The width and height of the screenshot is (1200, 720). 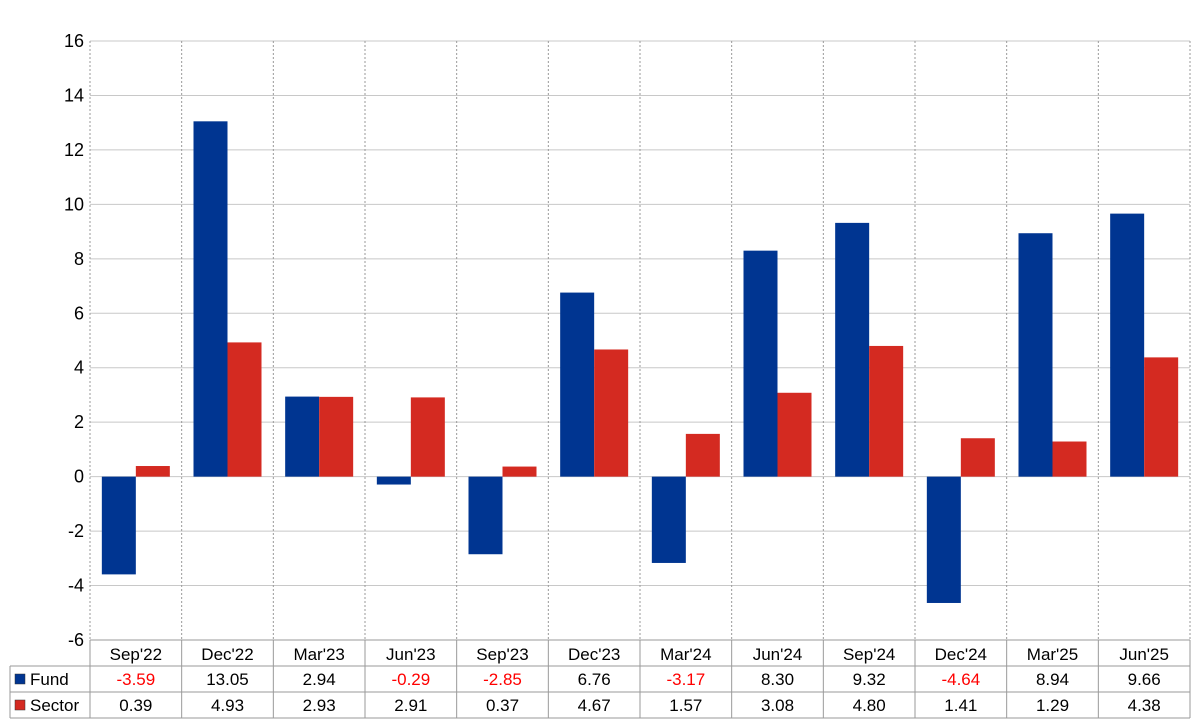 I want to click on data-label: 1.57, so click(x=685, y=705).